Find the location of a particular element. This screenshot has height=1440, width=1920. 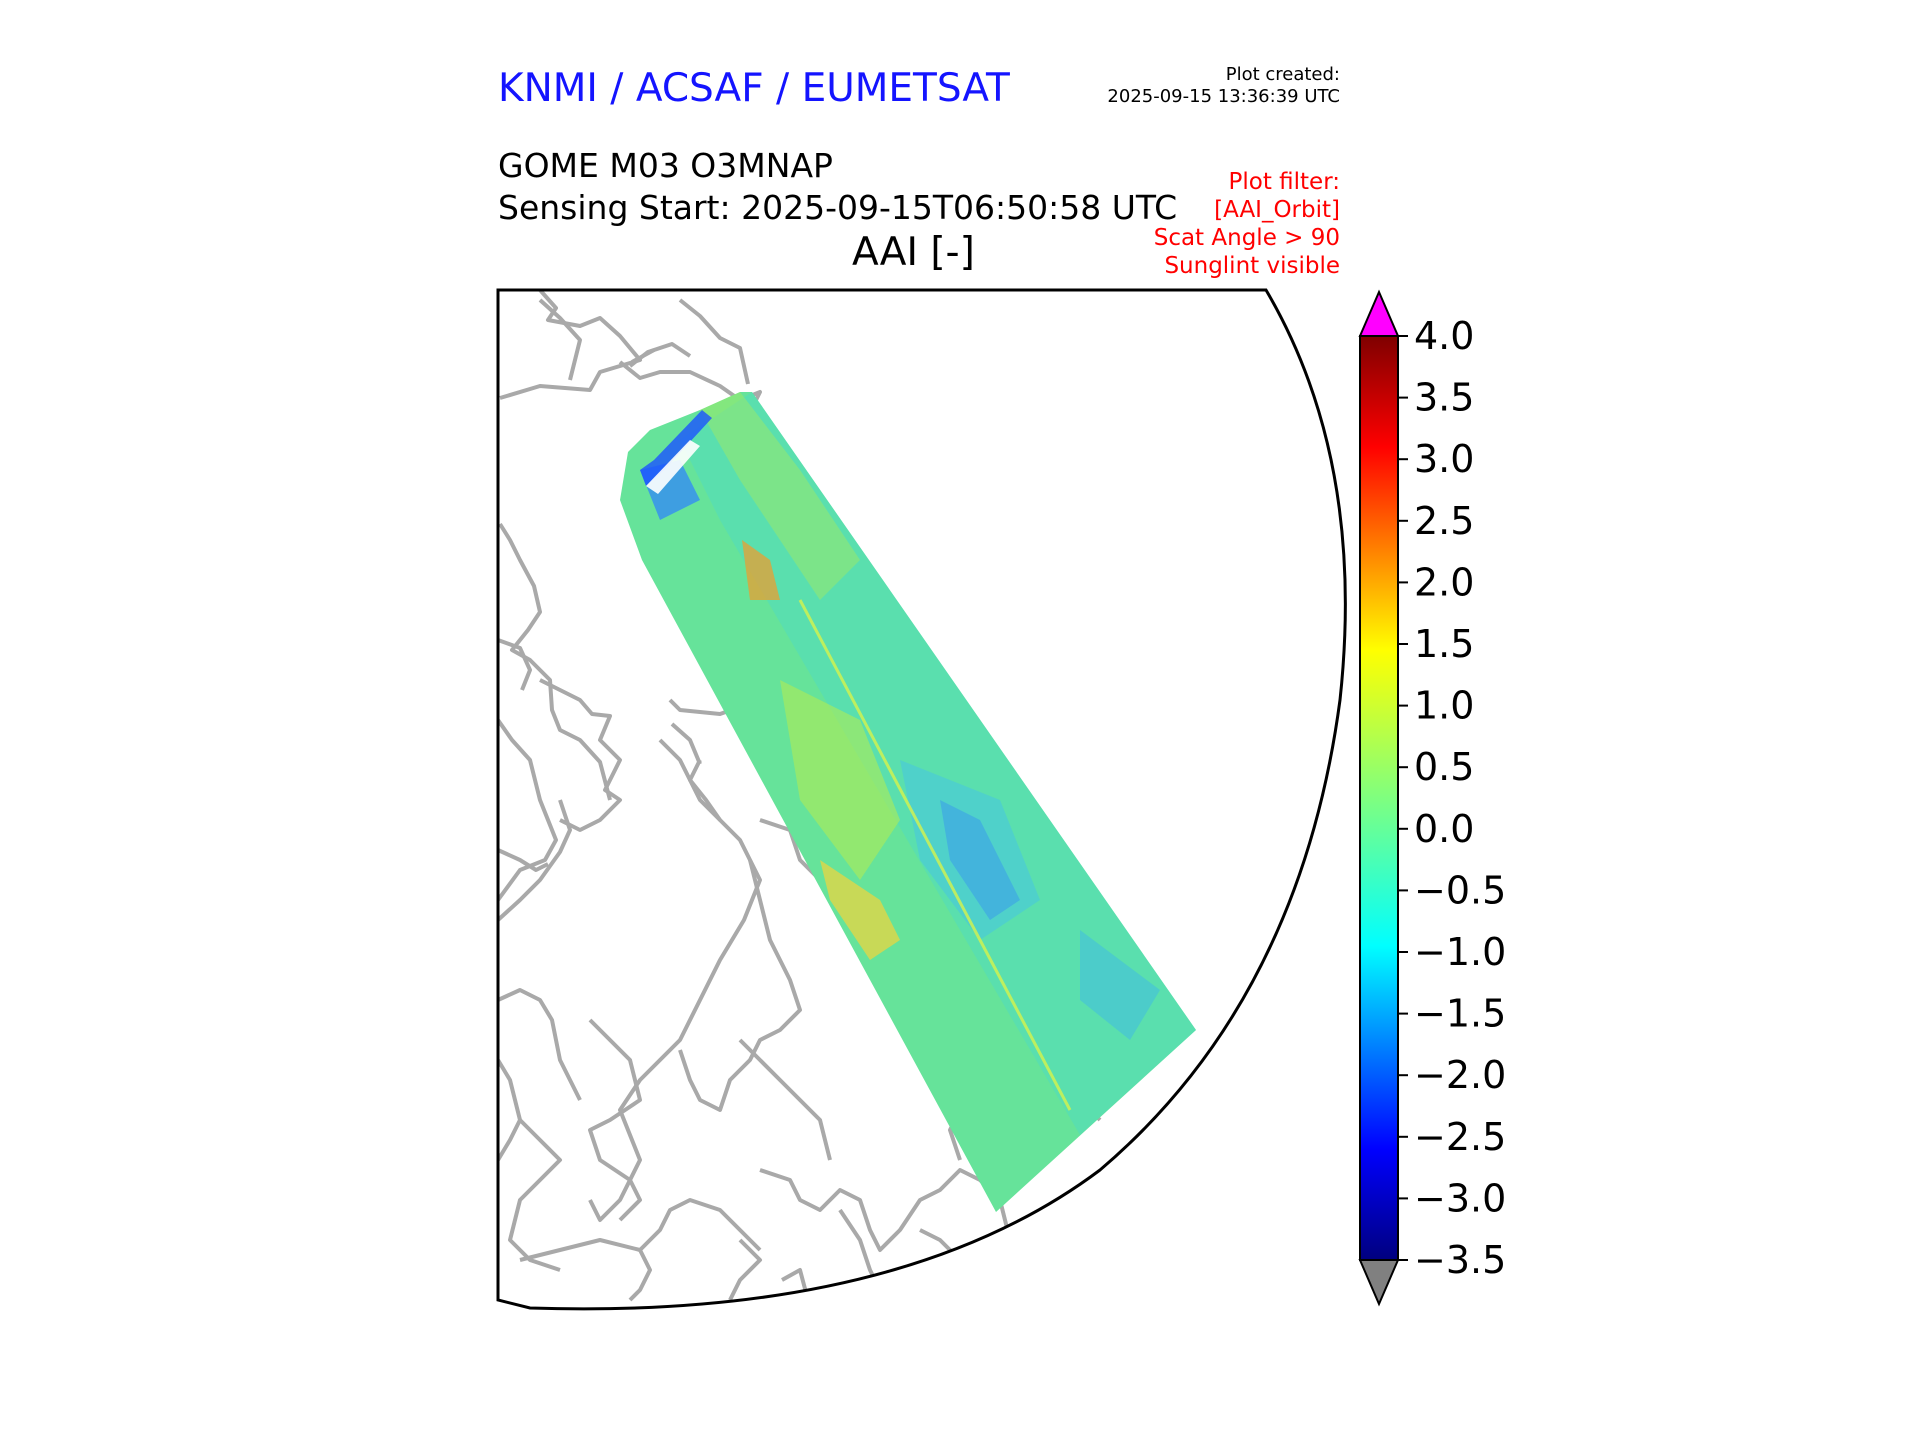

colorbar-tick-label: 4.0 is located at coordinates (1444, 336).